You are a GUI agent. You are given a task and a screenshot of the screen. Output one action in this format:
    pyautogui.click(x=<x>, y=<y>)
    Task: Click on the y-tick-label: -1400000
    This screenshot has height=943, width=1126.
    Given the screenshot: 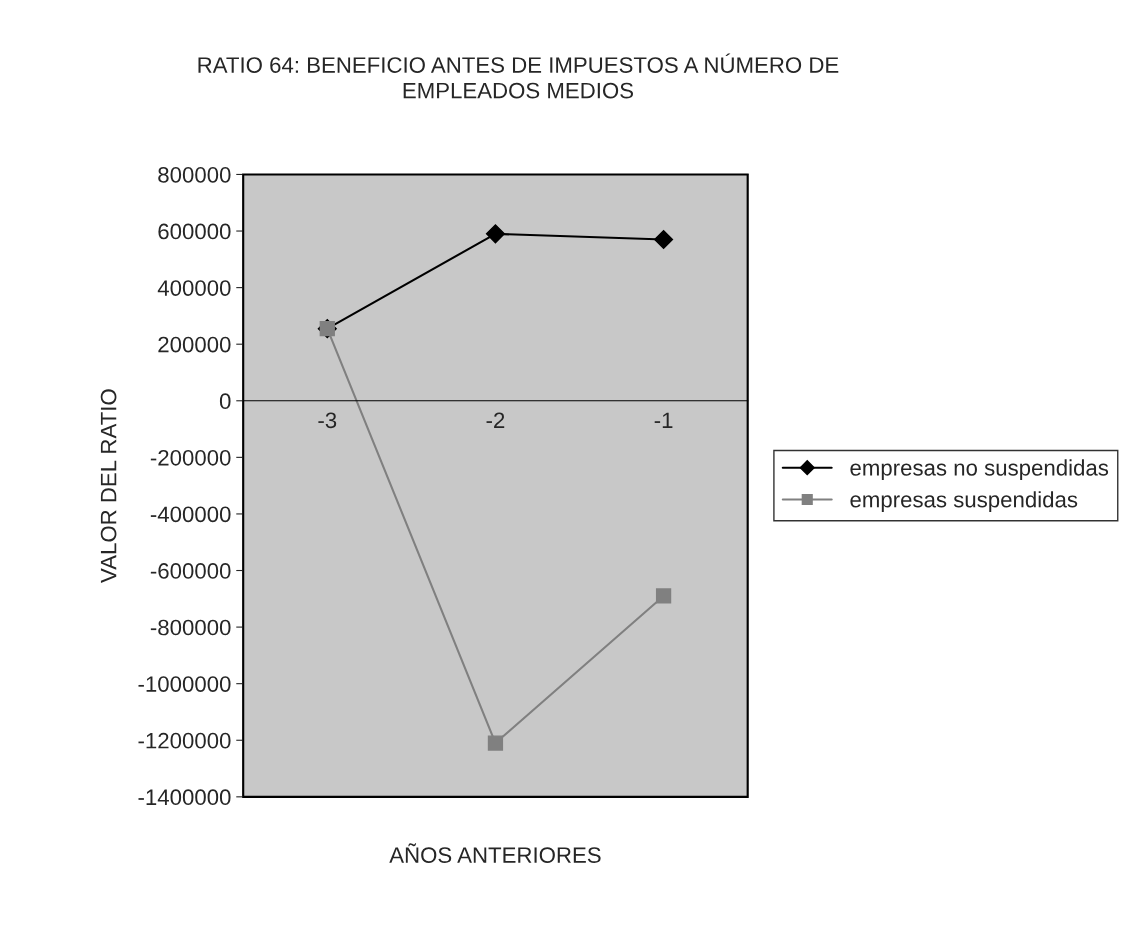 What is the action you would take?
    pyautogui.click(x=184, y=797)
    